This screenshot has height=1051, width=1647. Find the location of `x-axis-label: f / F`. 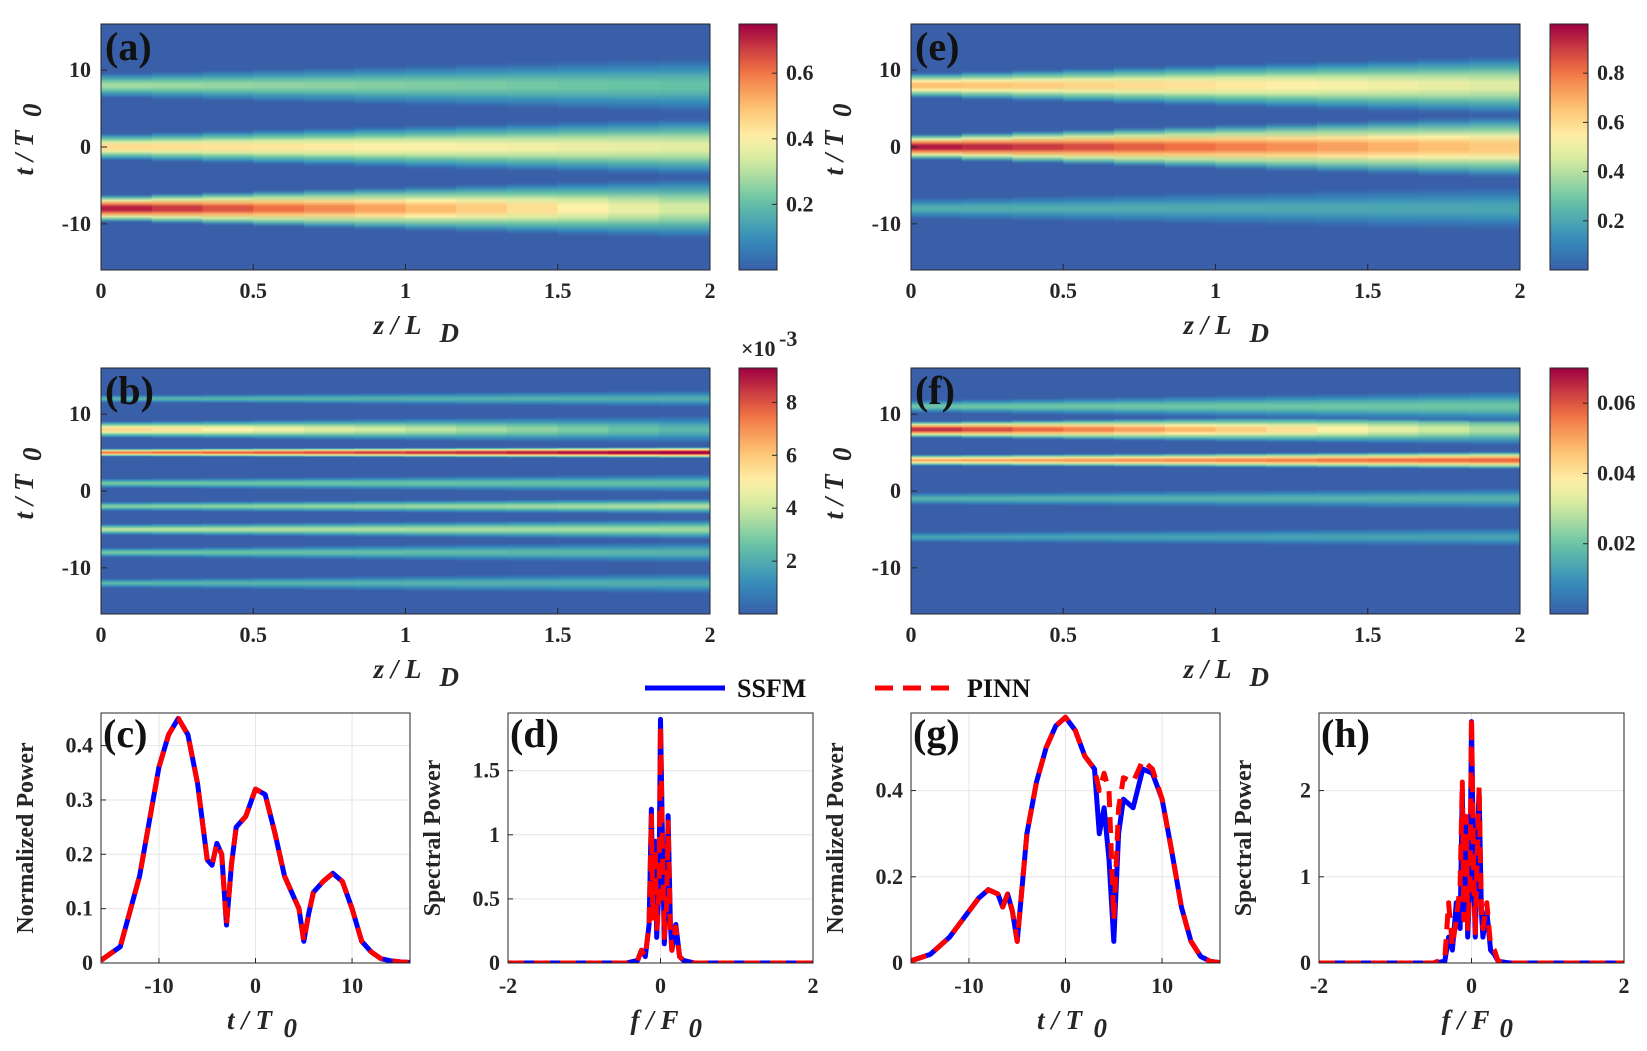

x-axis-label: f / F is located at coordinates (1465, 1020).